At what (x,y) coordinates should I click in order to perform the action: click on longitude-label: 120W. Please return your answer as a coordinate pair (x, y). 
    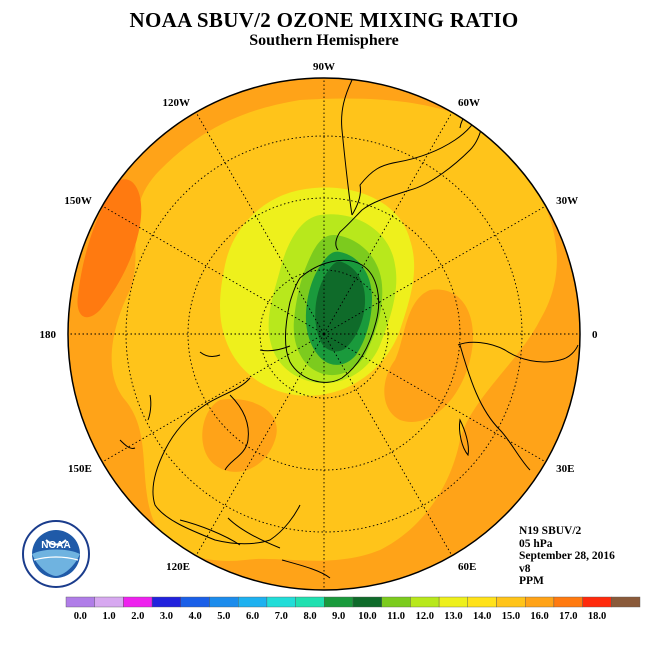
    Looking at the image, I should click on (177, 103).